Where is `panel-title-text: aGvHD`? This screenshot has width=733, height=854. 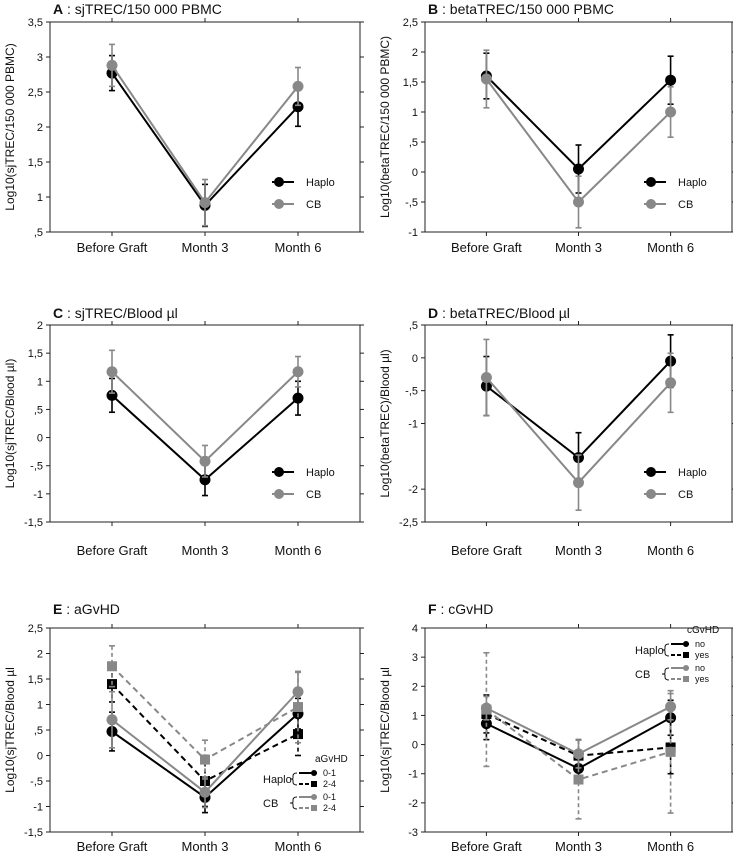 panel-title-text: aGvHD is located at coordinates (97, 609).